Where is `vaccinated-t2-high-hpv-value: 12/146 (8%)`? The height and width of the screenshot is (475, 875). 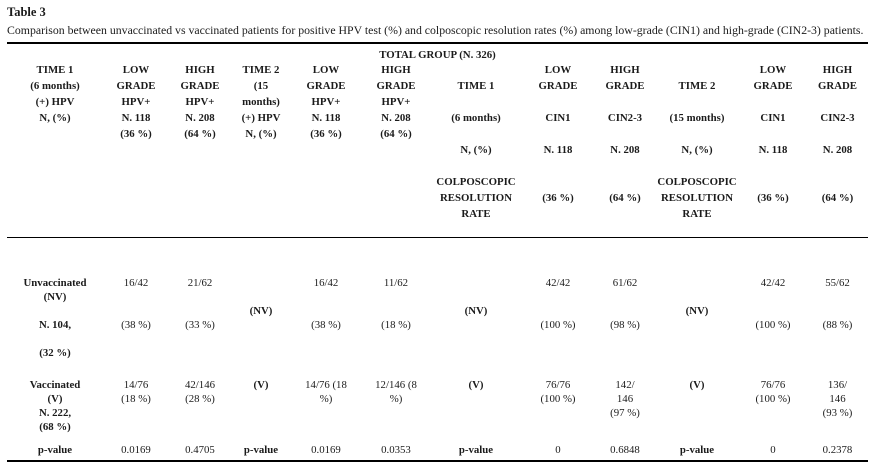
vaccinated-t2-high-hpv-value: 12/146 (8%) is located at coordinates (396, 406).